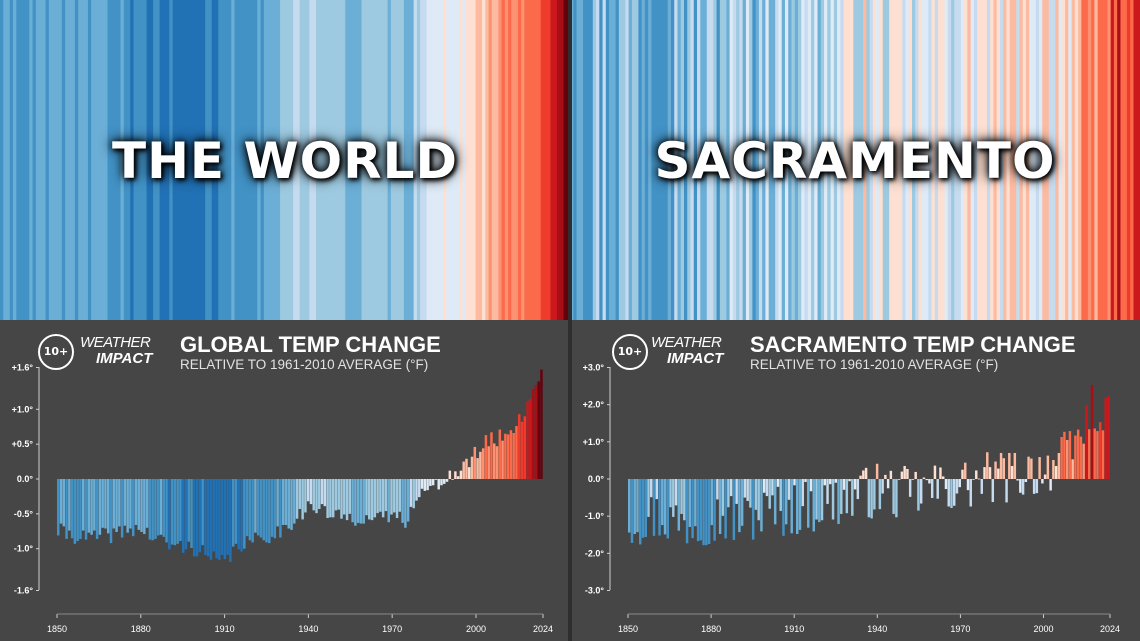 The image size is (1140, 641). I want to click on bar-1947, so click(896, 498).